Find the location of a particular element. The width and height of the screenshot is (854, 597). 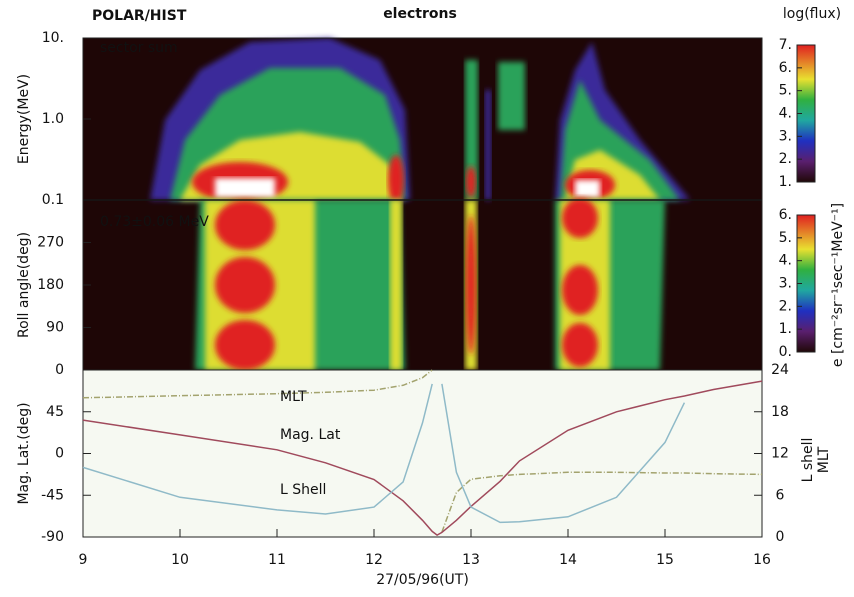

colorbar-tick-label: 7. is located at coordinates (785, 45).